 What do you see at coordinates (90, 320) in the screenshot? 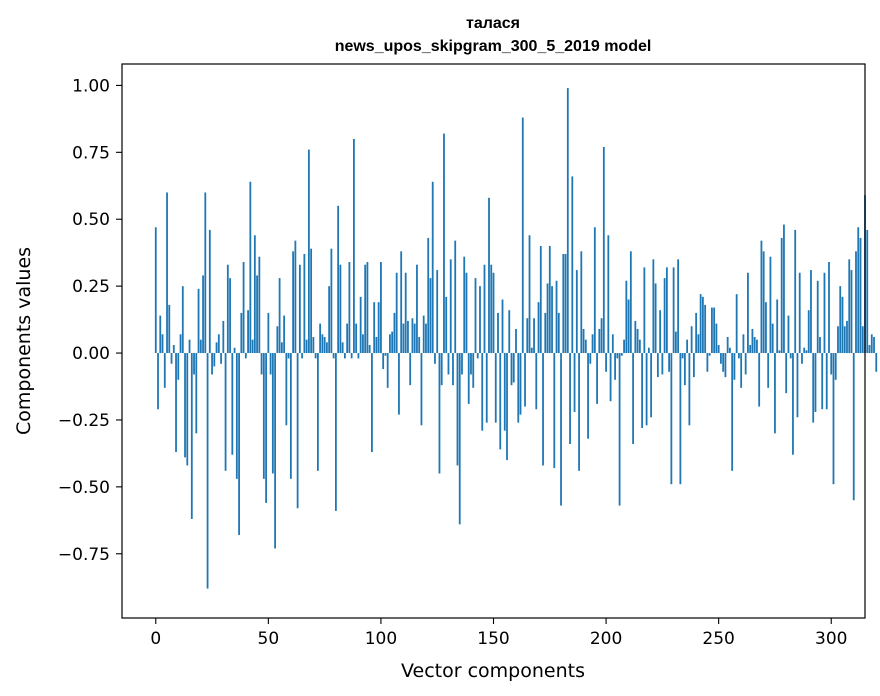
I see `y-axis-ticks: 1.00 0.75 0.50 0.25 0.00 −0.25 −0.50 −0.75` at bounding box center [90, 320].